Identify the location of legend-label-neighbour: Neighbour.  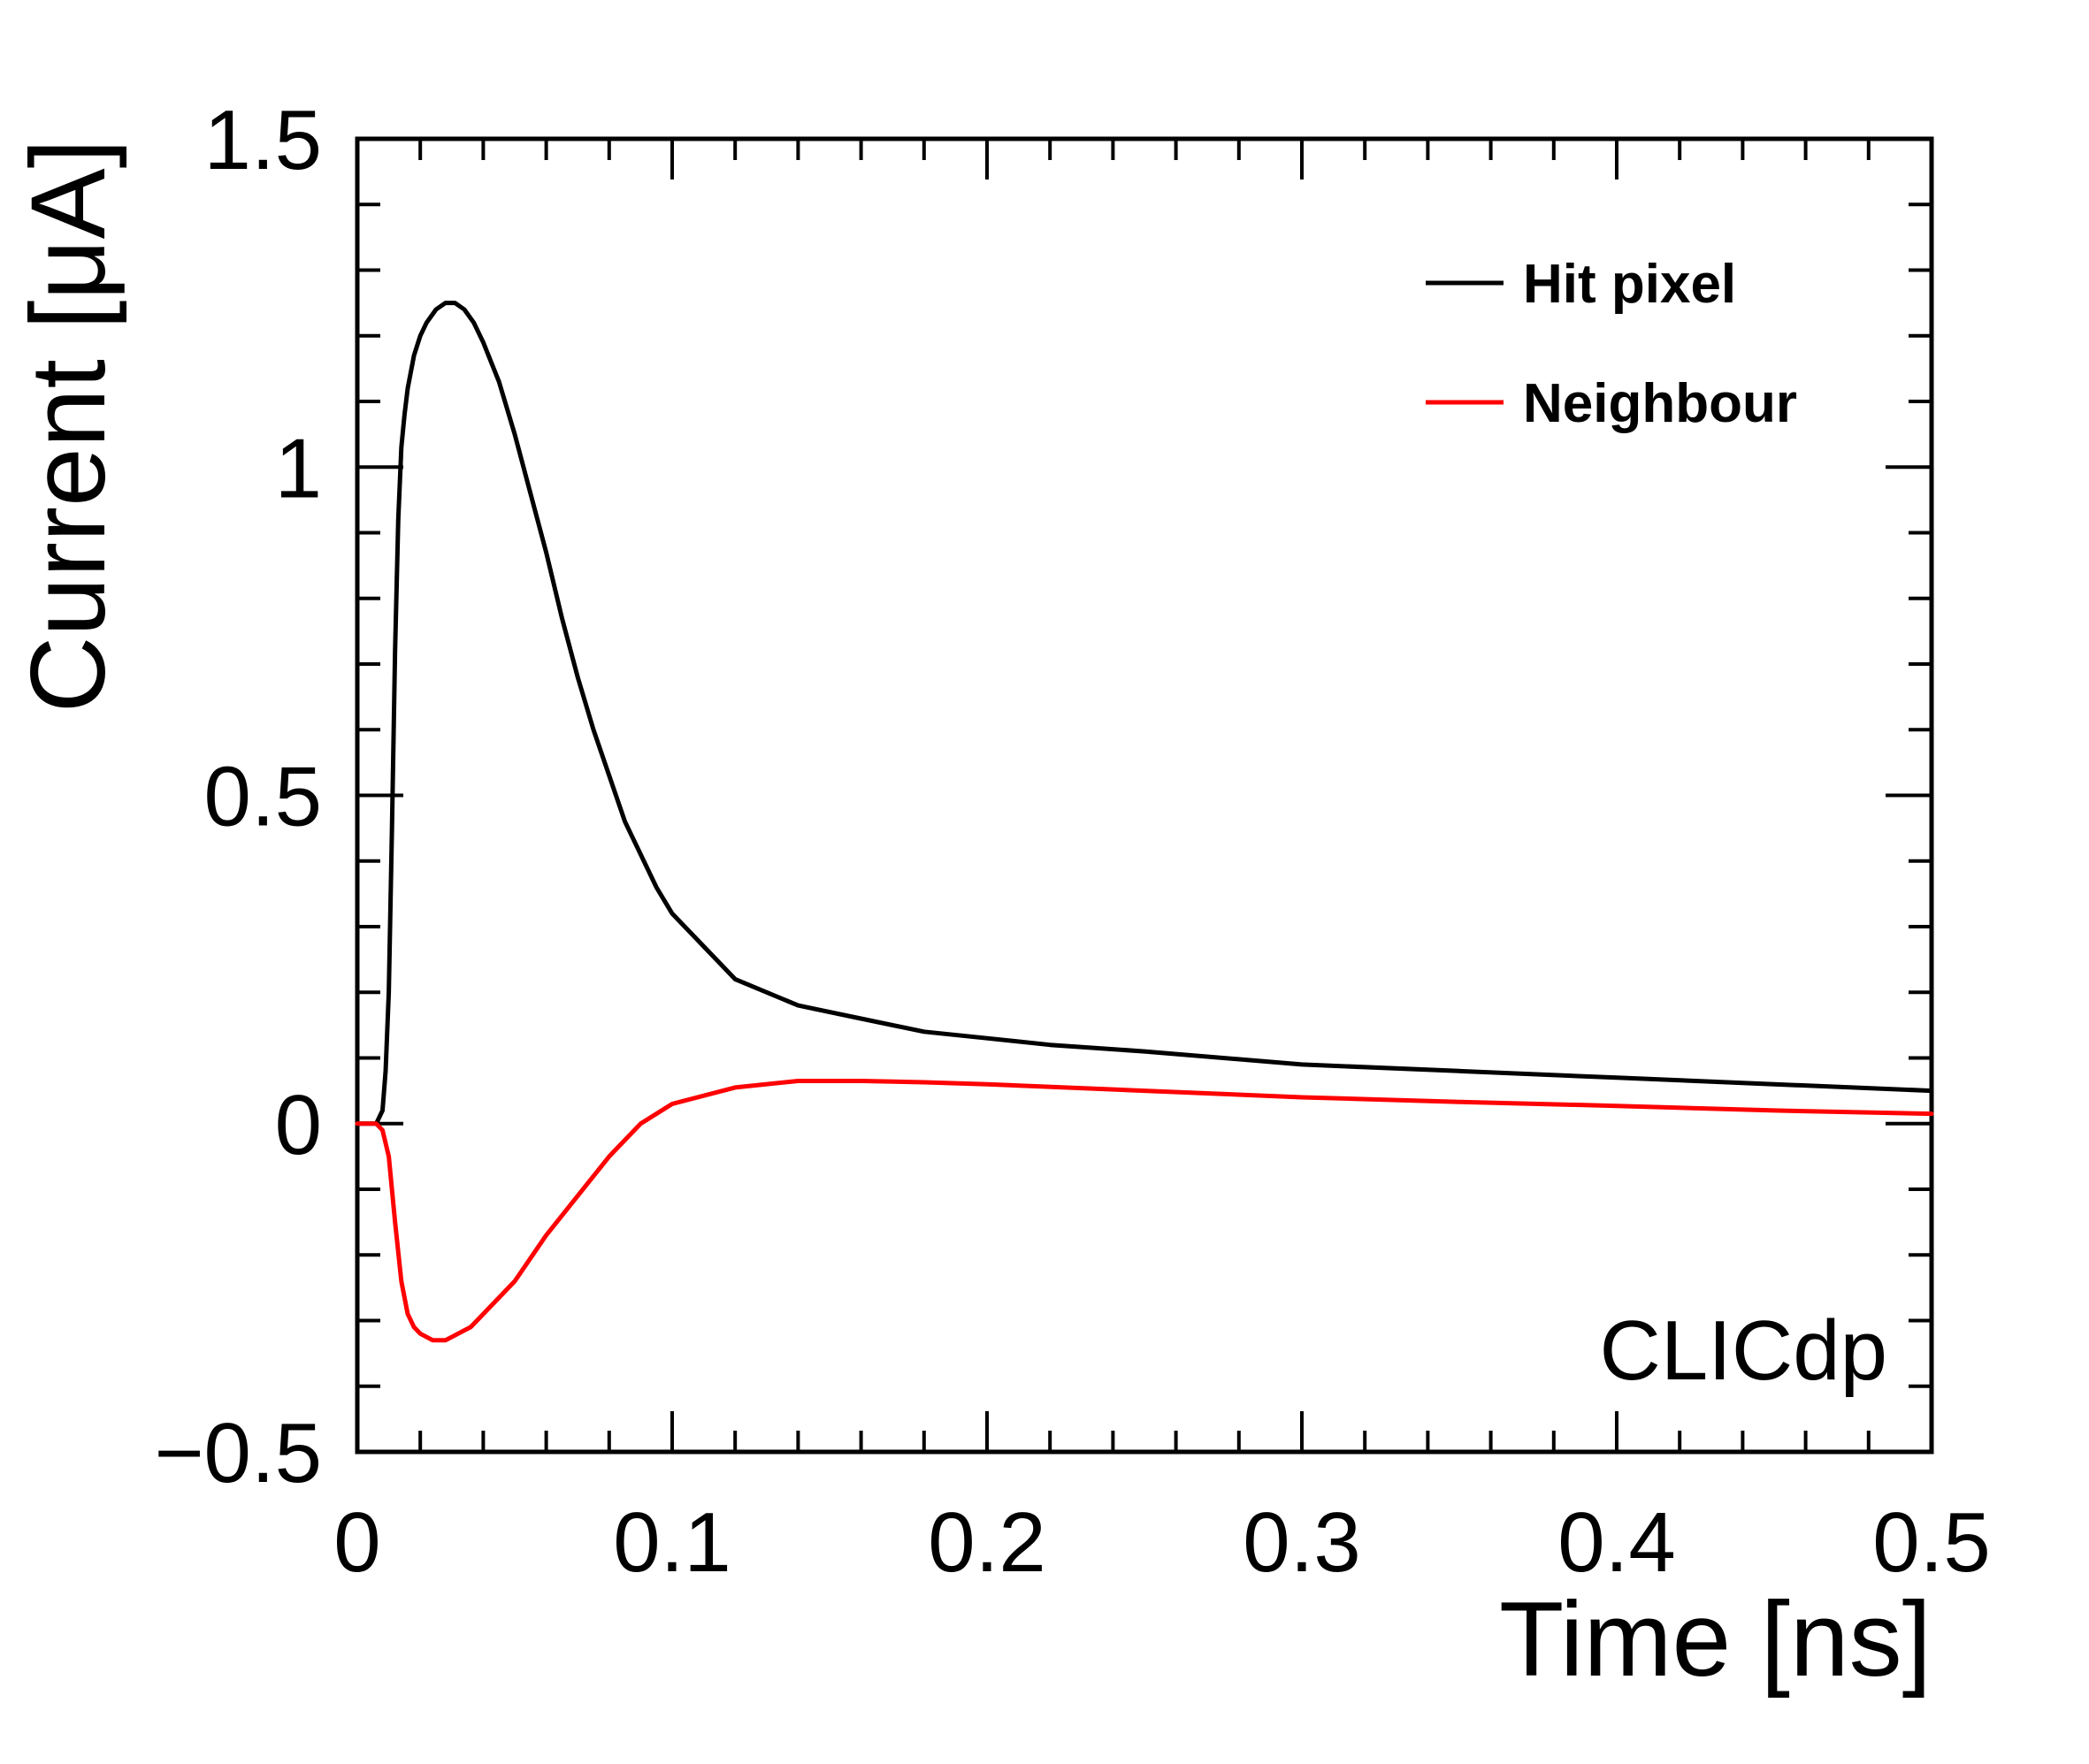
(1660, 403).